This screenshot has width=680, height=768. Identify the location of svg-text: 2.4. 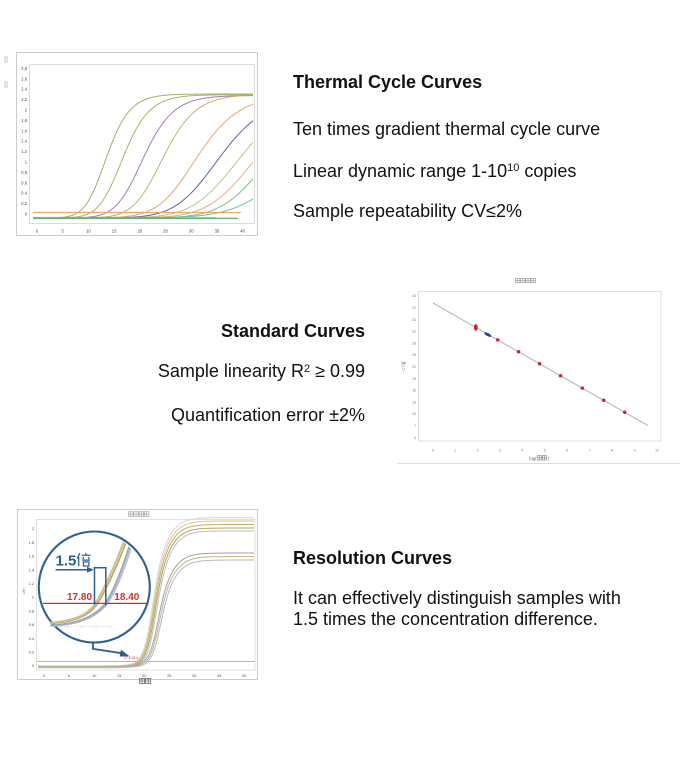
(24, 89).